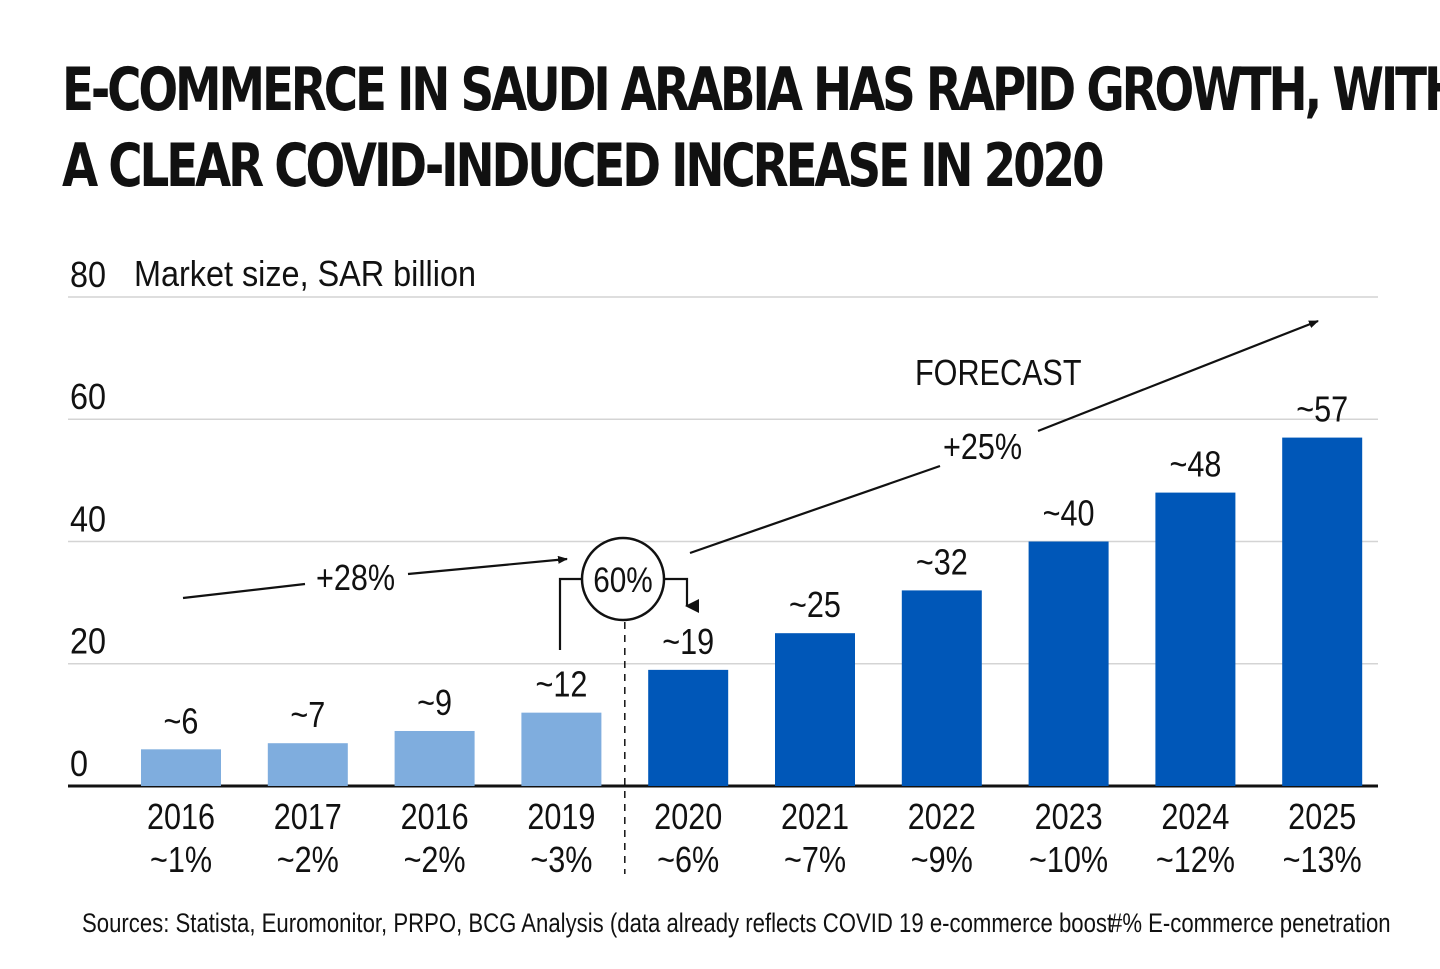 The width and height of the screenshot is (1440, 969). What do you see at coordinates (1195, 861) in the screenshot?
I see `penetration-label: ~12%` at bounding box center [1195, 861].